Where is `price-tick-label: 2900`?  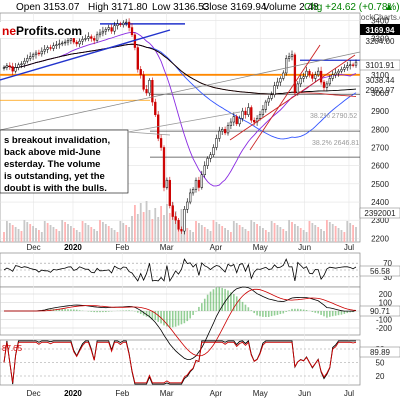
price-tick-label: 2900 is located at coordinates (380, 111).